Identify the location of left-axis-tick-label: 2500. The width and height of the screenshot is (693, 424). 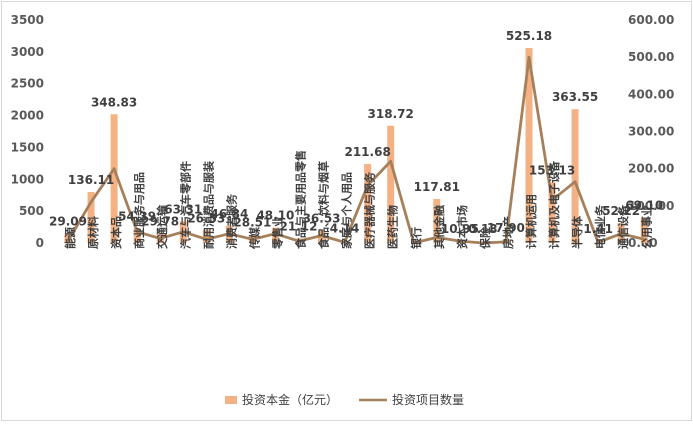
(27, 84).